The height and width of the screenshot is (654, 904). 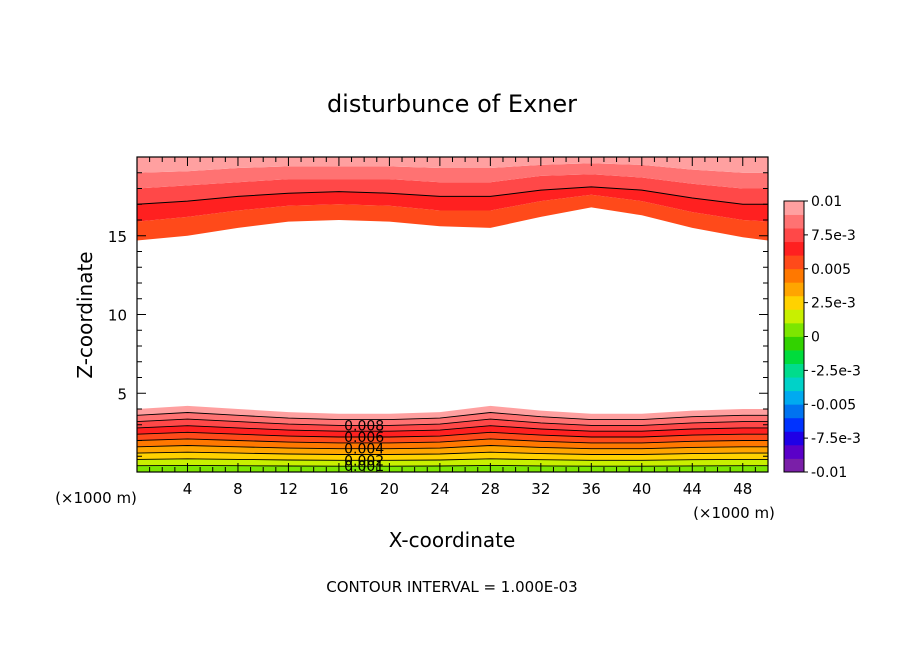 I want to click on contour-label: 0.004, so click(x=364, y=450).